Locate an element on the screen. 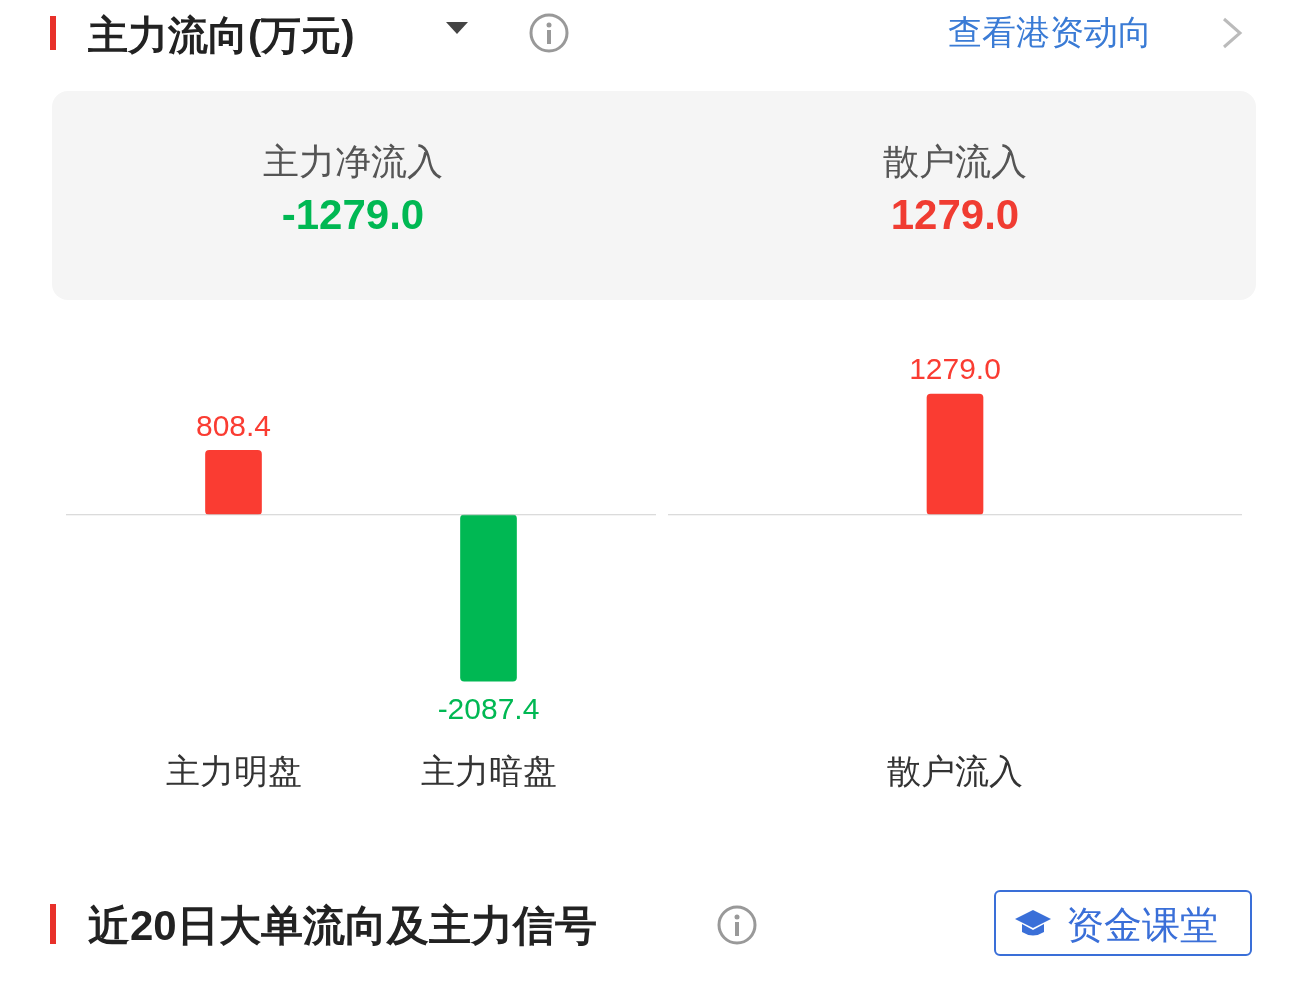 This screenshot has height=984, width=1312. text: -1279.0 is located at coordinates (353, 215).